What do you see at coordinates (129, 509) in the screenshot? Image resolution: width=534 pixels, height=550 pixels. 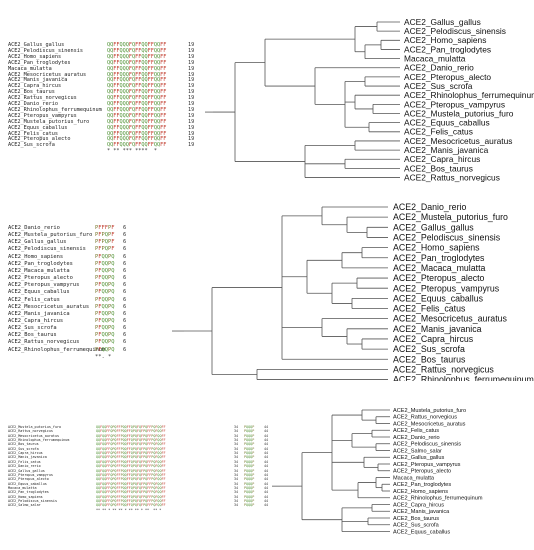 I see `alignment-consensus: ** ** * ** ** * ** ** * ** ** *` at bounding box center [129, 509].